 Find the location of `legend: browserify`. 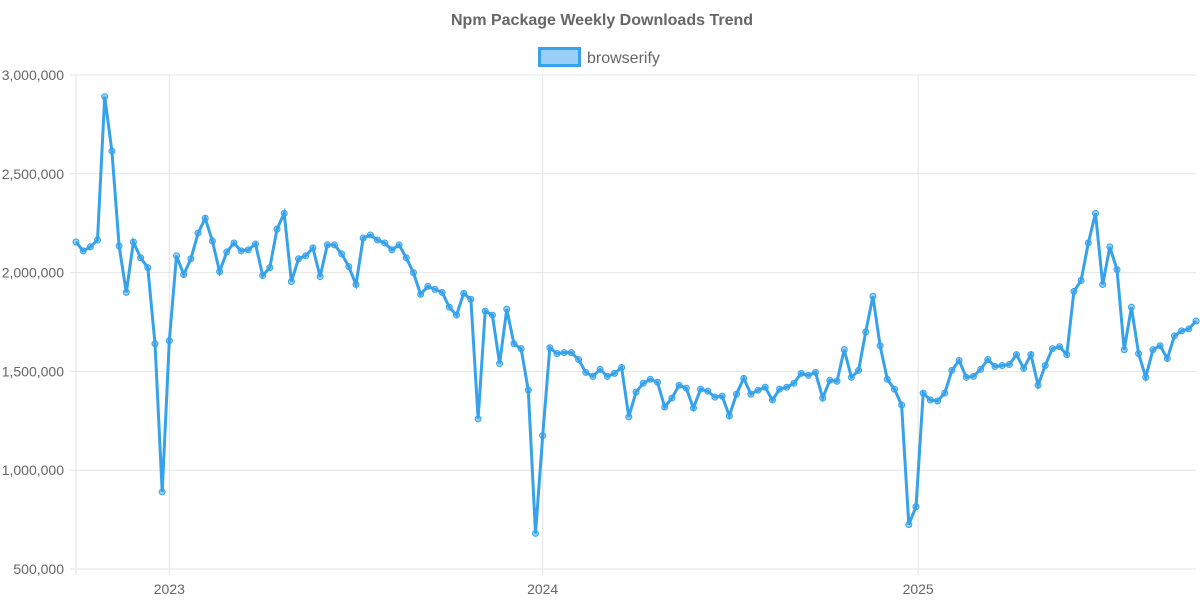

legend: browserify is located at coordinates (599, 57).